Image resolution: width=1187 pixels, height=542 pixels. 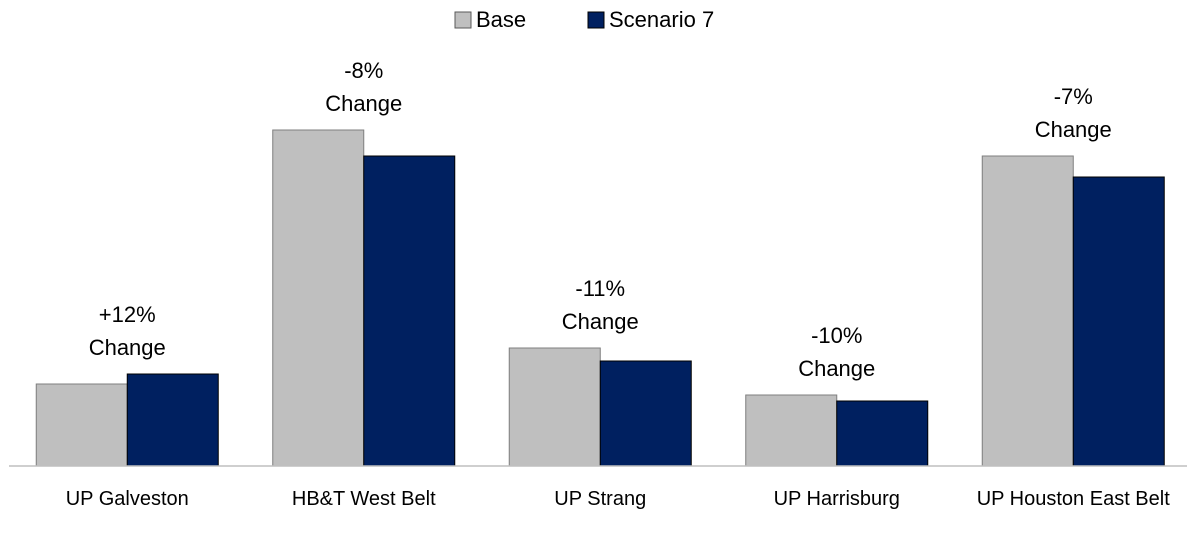 What do you see at coordinates (1073, 499) in the screenshot?
I see `x-tick-label: UP Houston East Belt` at bounding box center [1073, 499].